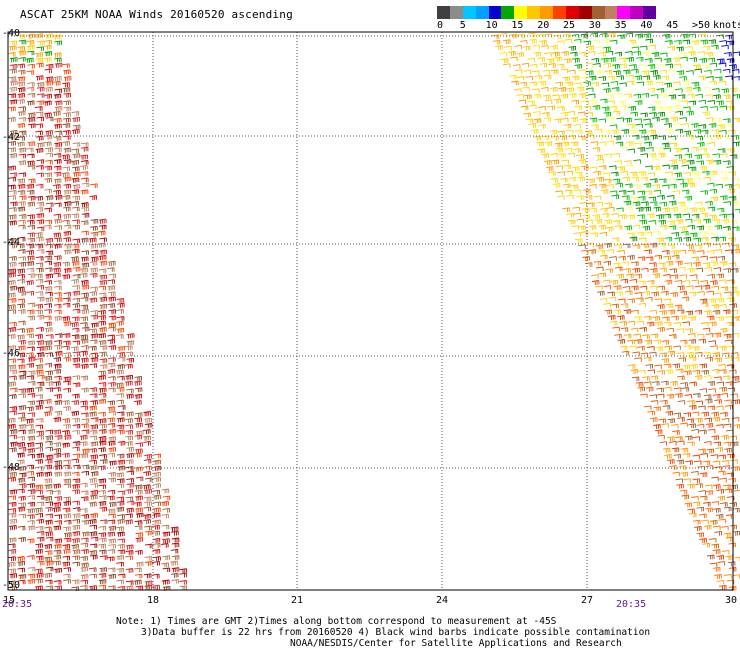 This screenshot has width=740, height=650. I want to click on legend-tick-label: 35, so click(620, 25).